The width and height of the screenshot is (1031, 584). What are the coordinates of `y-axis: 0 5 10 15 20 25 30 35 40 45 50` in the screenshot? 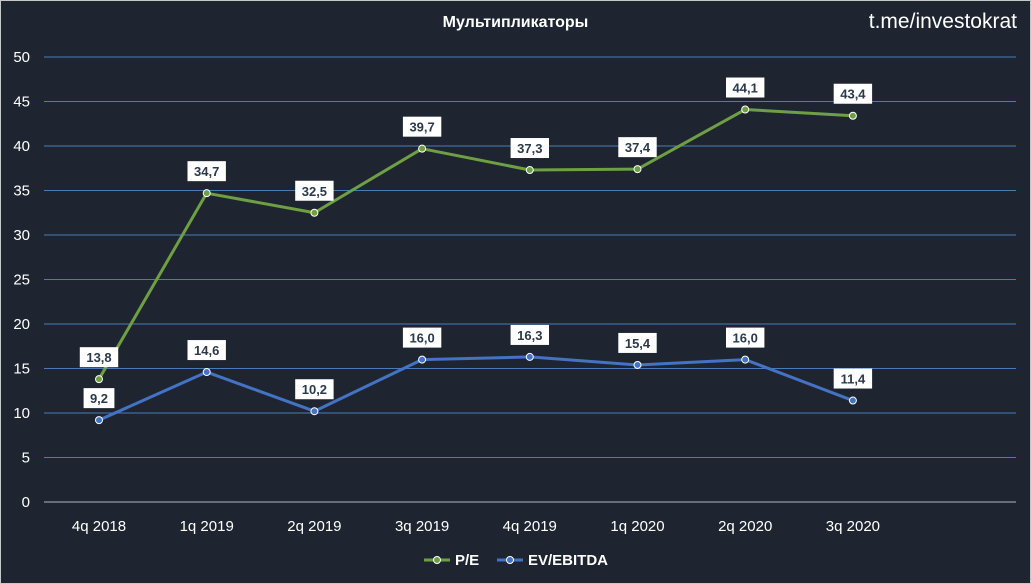 It's located at (21, 280).